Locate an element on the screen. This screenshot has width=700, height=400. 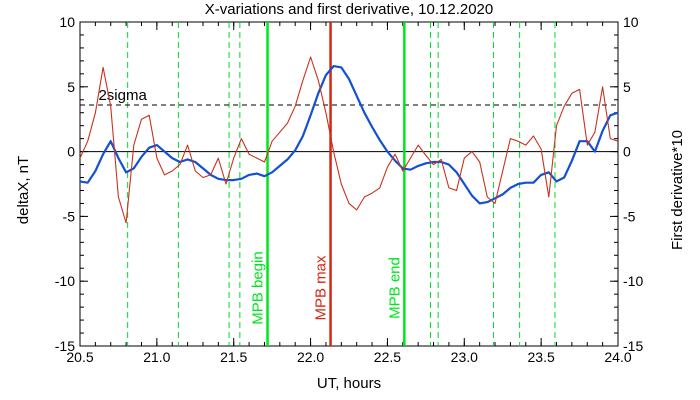
mpb-marker-label: MPB max is located at coordinates (321, 288).